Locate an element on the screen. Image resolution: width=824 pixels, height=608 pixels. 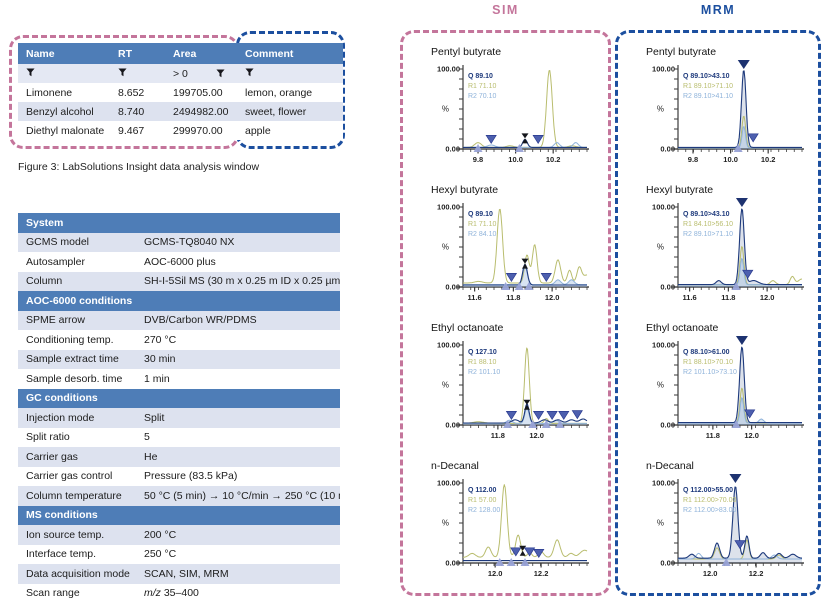
condition-label: Column is located at coordinates (77, 281).